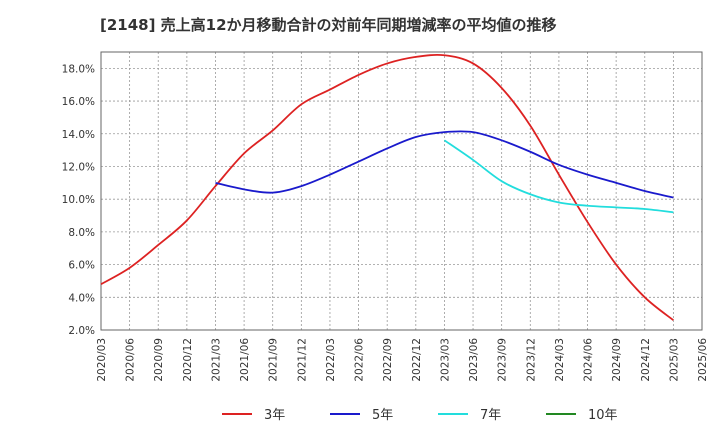 The width and height of the screenshot is (720, 440). What do you see at coordinates (81, 298) in the screenshot?
I see `y-tick-label: 4.0%` at bounding box center [81, 298].